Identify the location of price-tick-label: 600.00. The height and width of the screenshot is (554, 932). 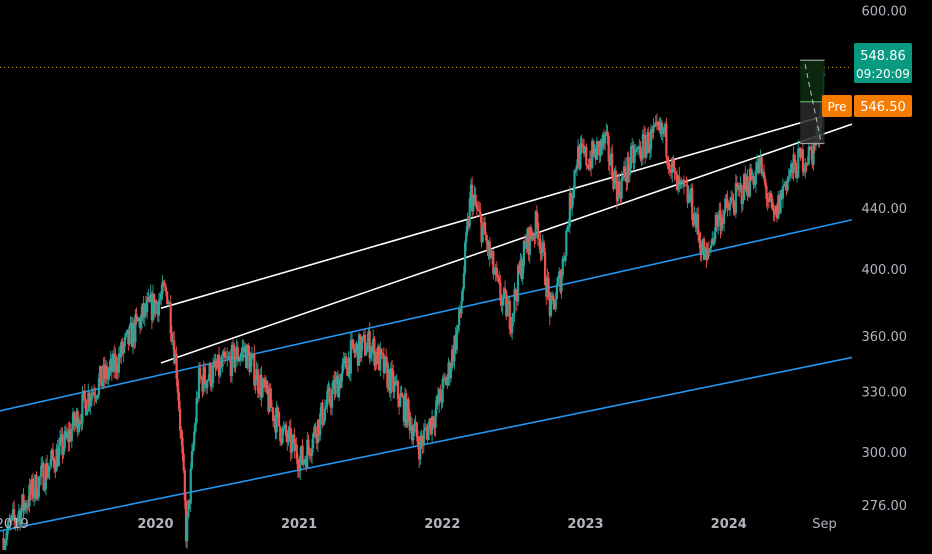
(885, 12).